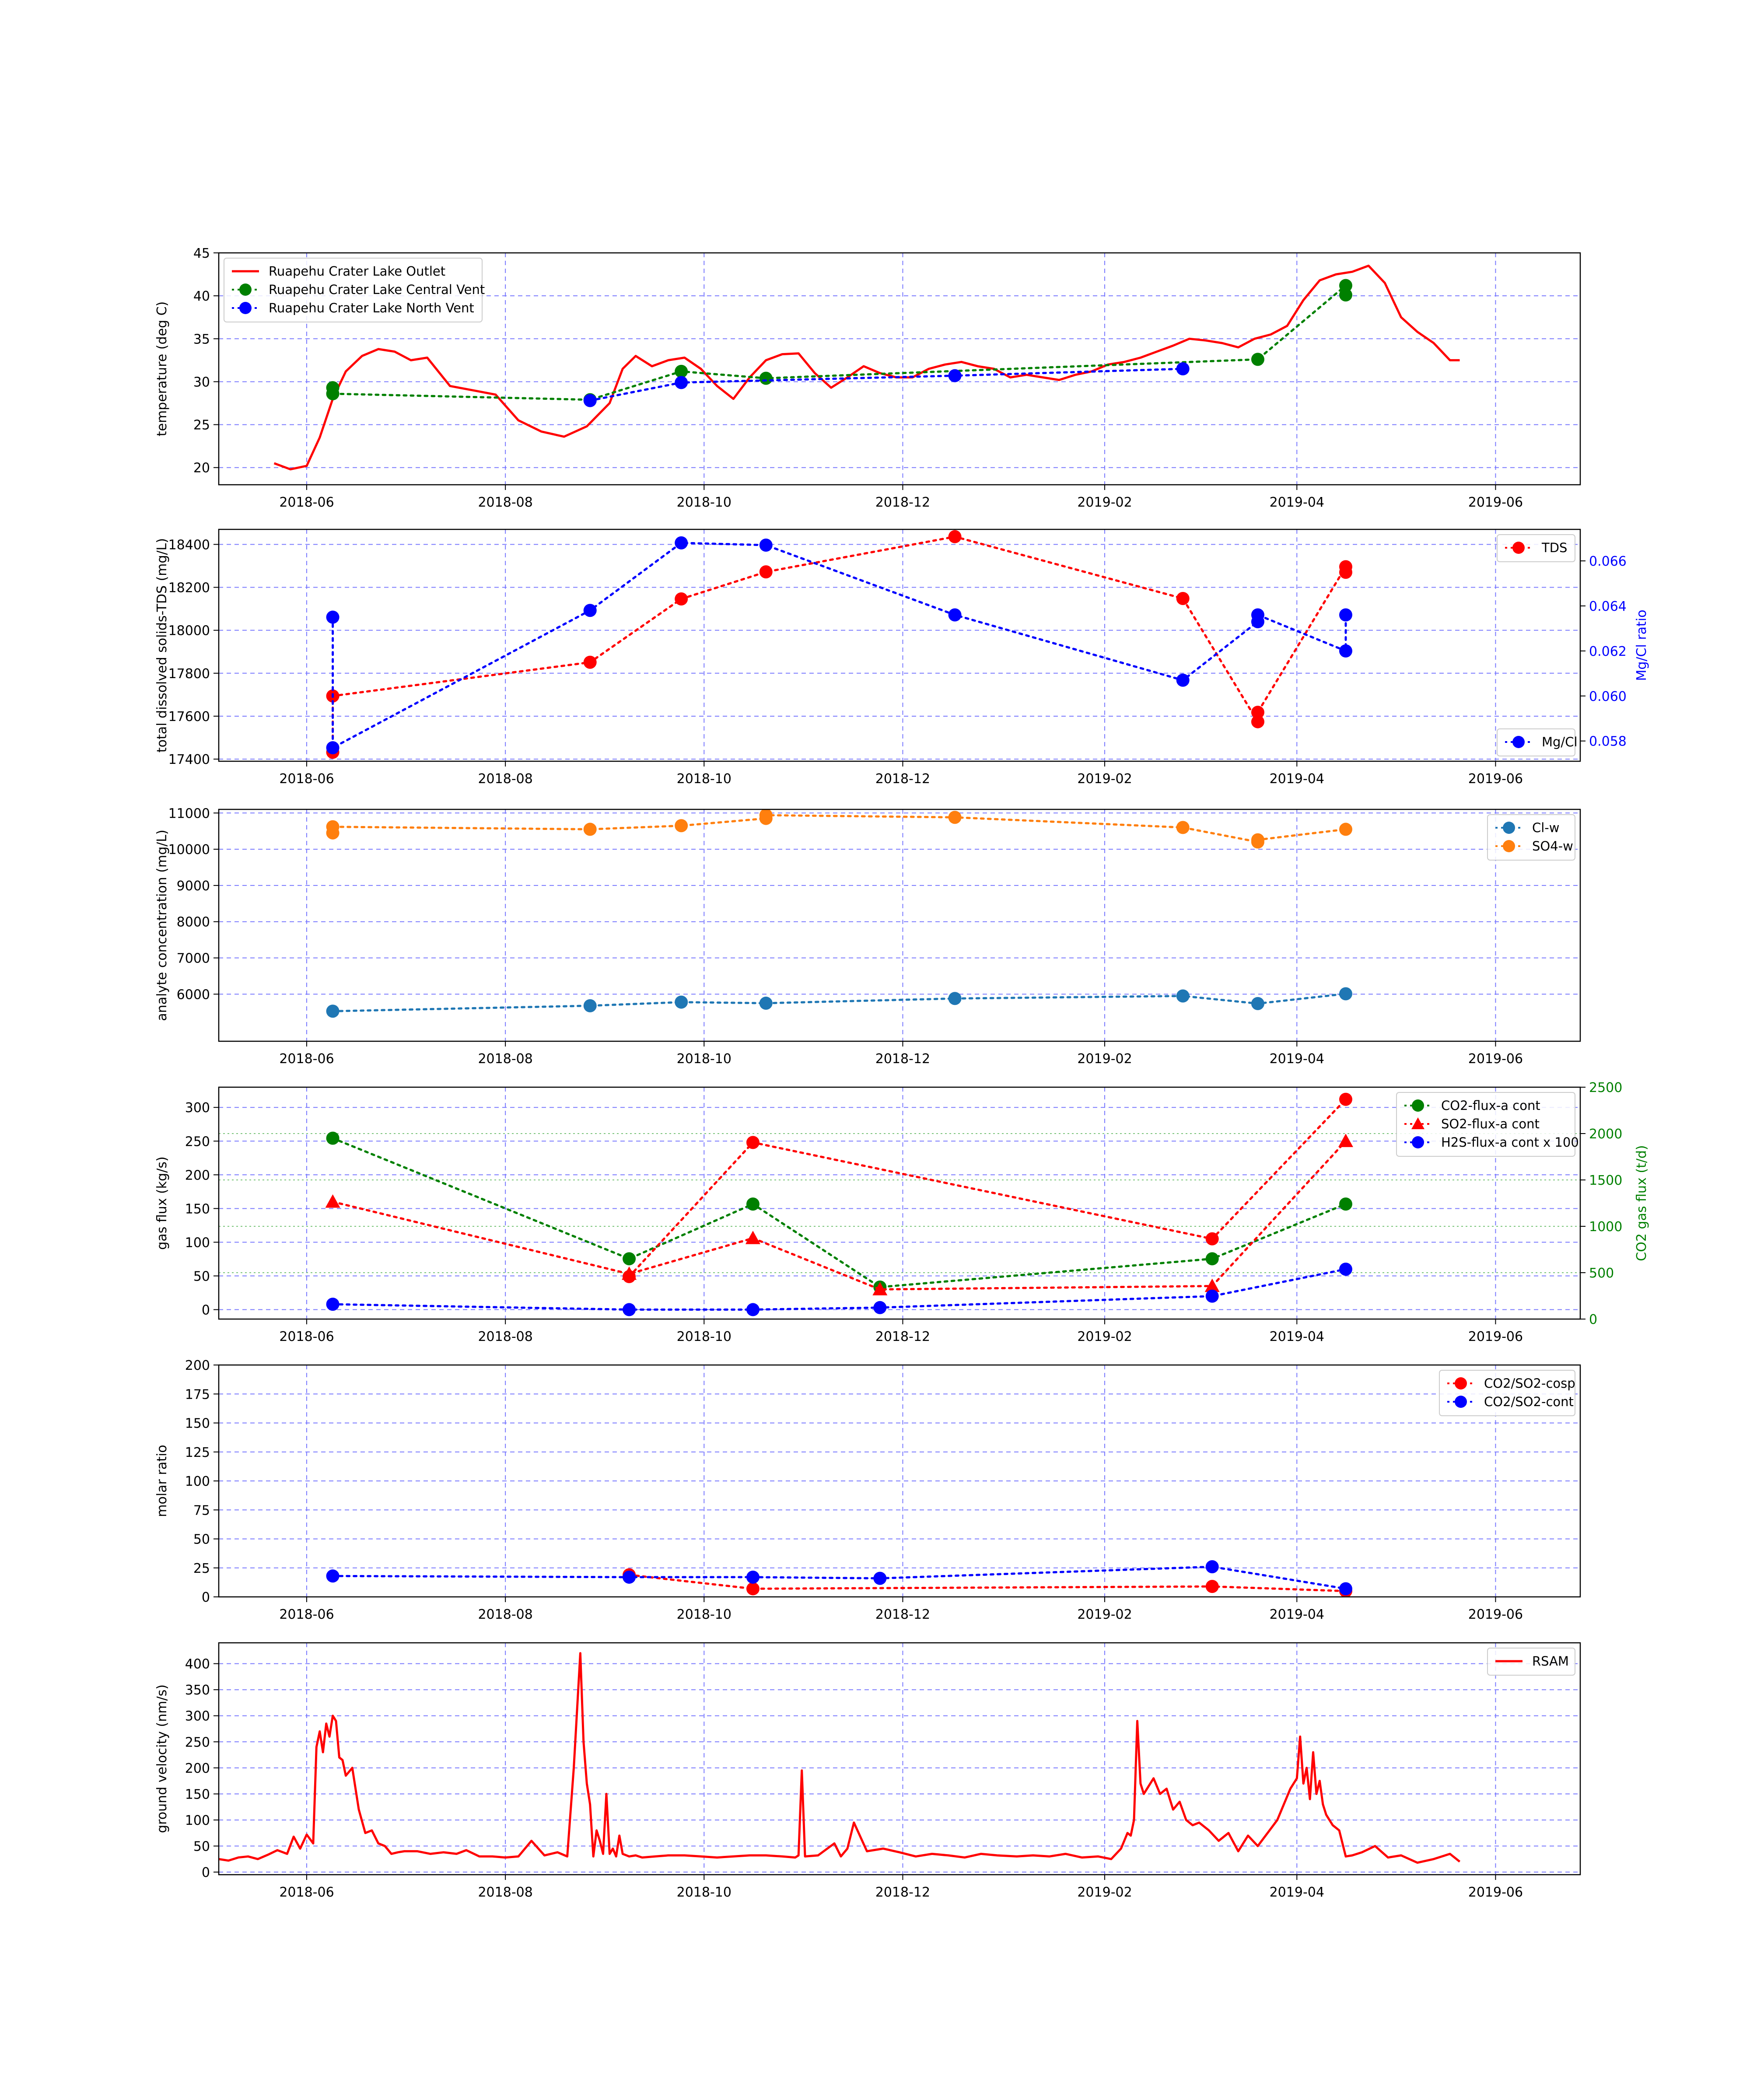  Describe the element at coordinates (1507, 1393) in the screenshot. I see `legend: CO2/SO2-cosp CO2/SO2-cont` at that location.